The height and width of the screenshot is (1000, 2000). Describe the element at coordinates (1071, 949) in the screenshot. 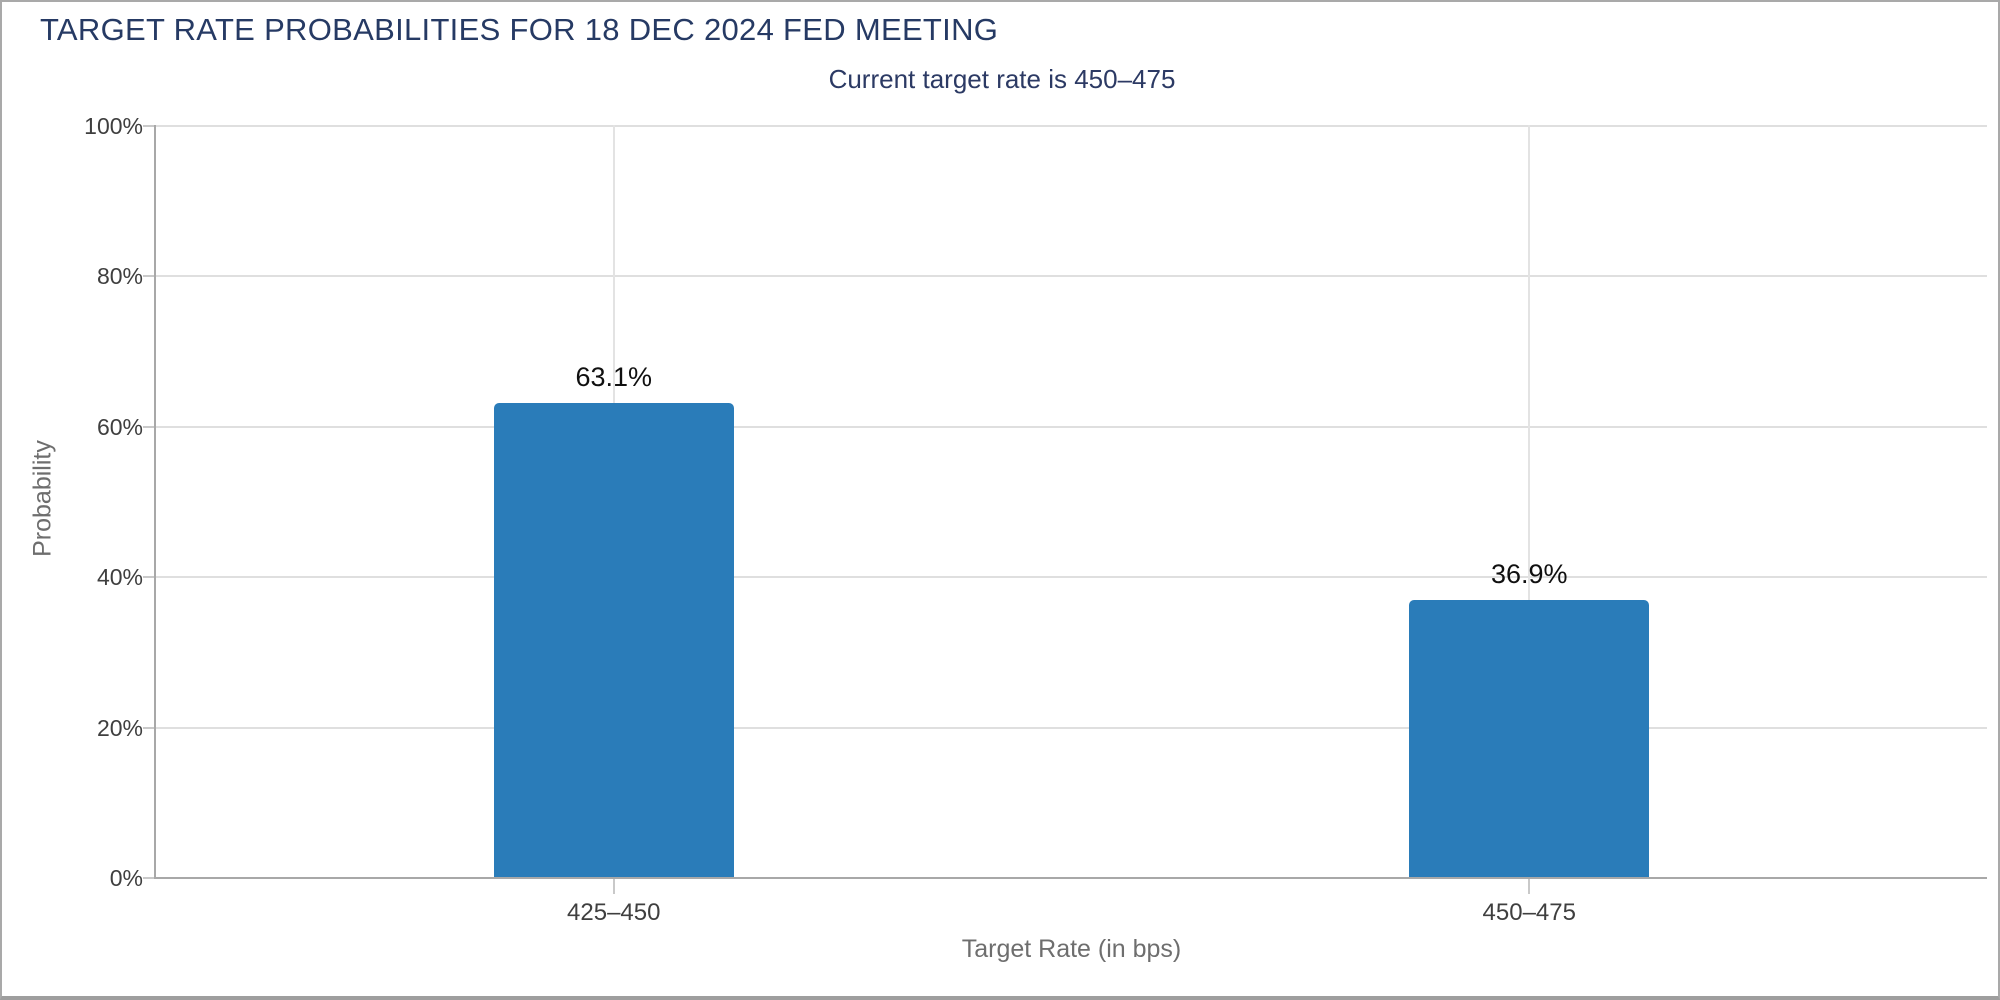

I see `x-axis-title: Target Rate (in bps)` at that location.